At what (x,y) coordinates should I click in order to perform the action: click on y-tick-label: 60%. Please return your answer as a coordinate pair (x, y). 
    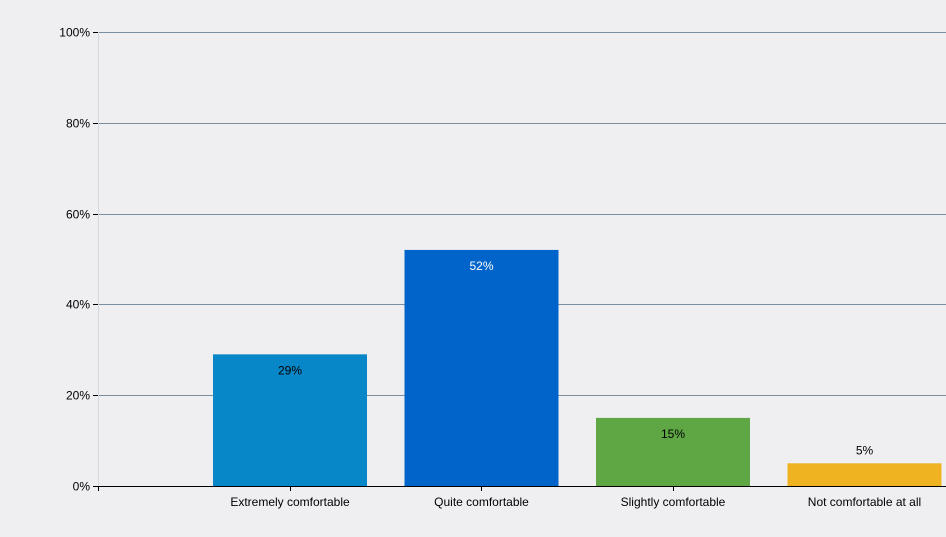
    Looking at the image, I should click on (78, 215).